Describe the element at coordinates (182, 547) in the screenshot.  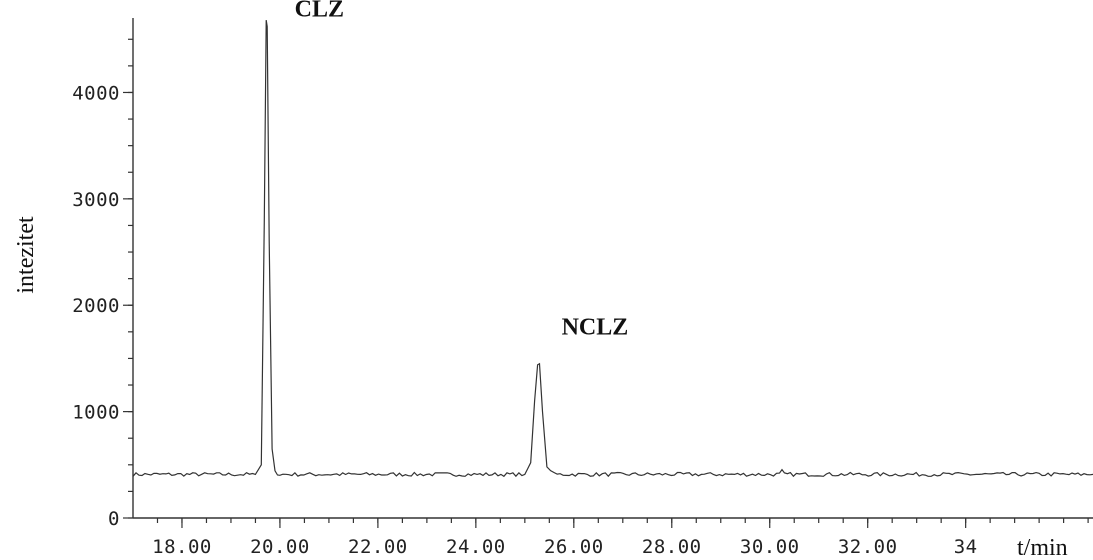
I see `x-tick-label: 18.00` at that location.